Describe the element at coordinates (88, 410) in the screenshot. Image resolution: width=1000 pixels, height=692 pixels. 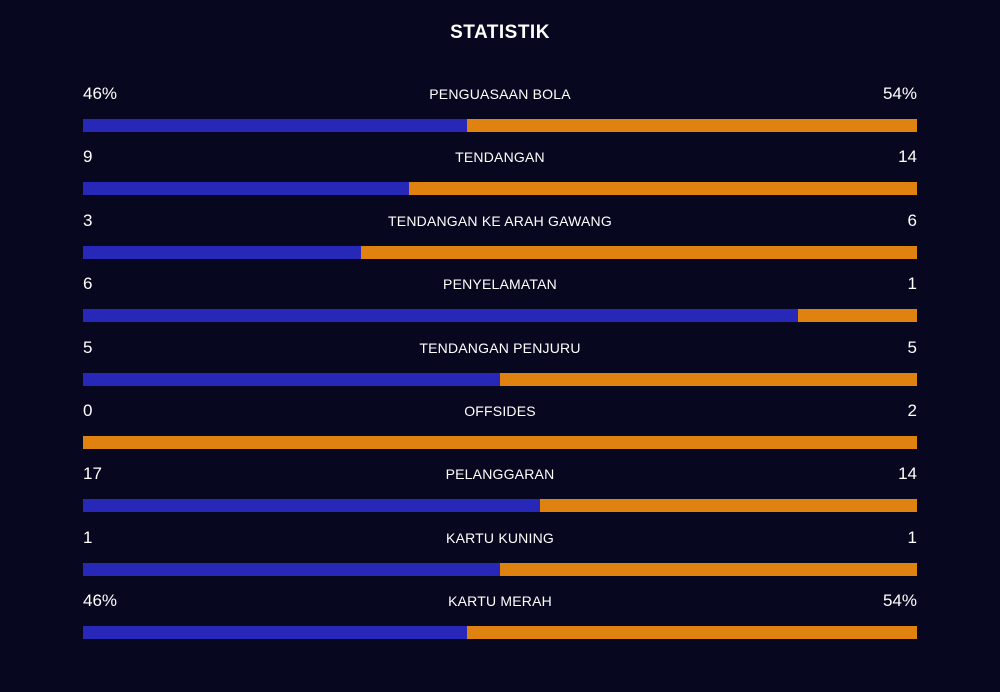
I see `home-value: 0` at that location.